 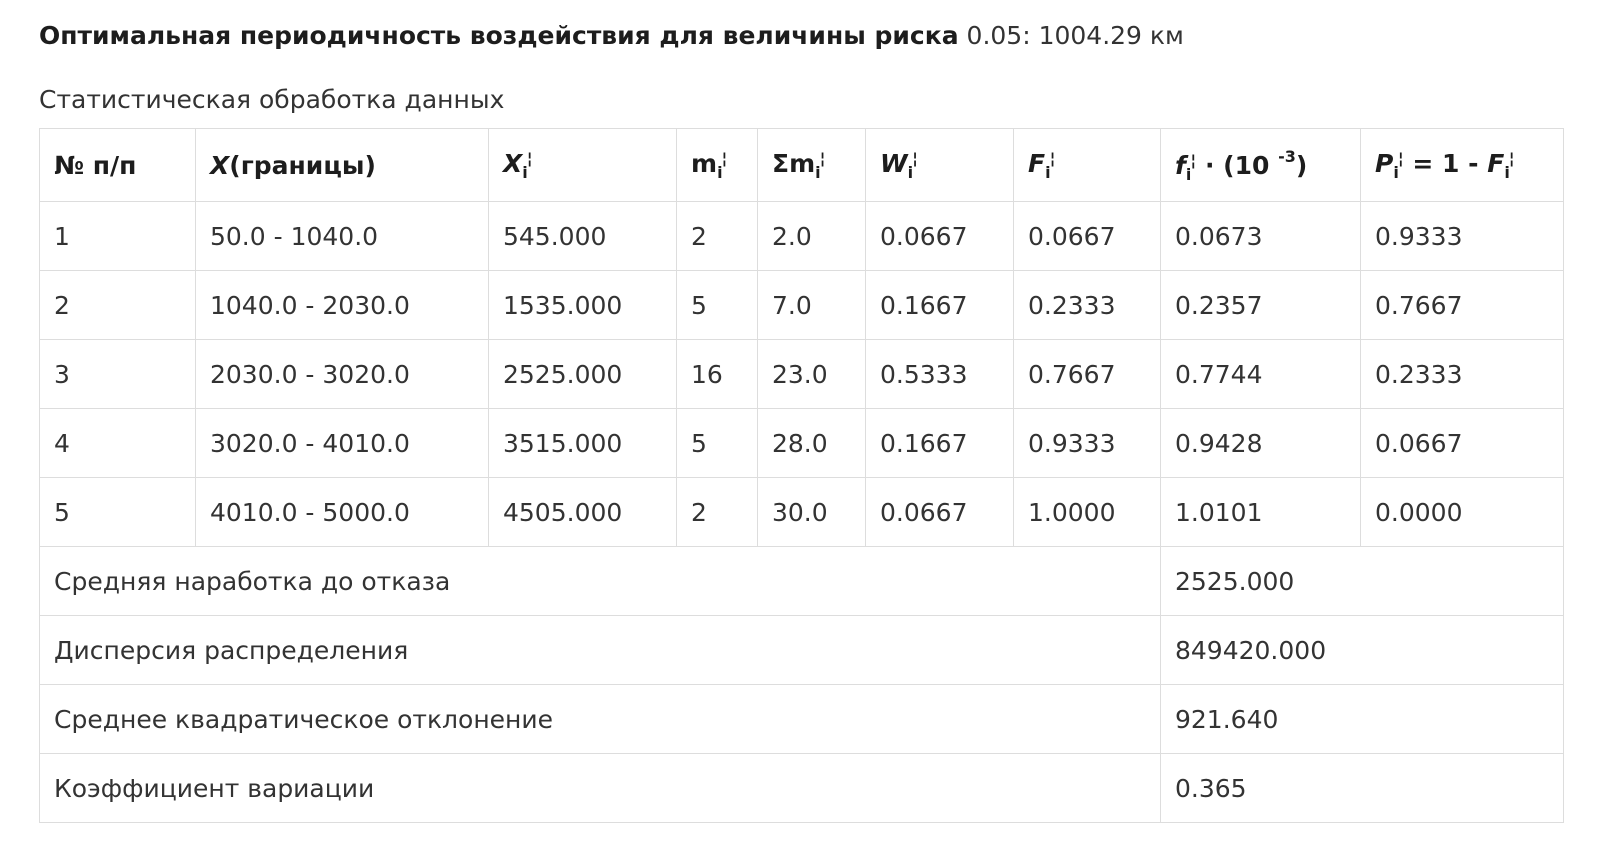 What do you see at coordinates (600, 581) in the screenshot?
I see `summary-label: Средняя наработка до отказа` at bounding box center [600, 581].